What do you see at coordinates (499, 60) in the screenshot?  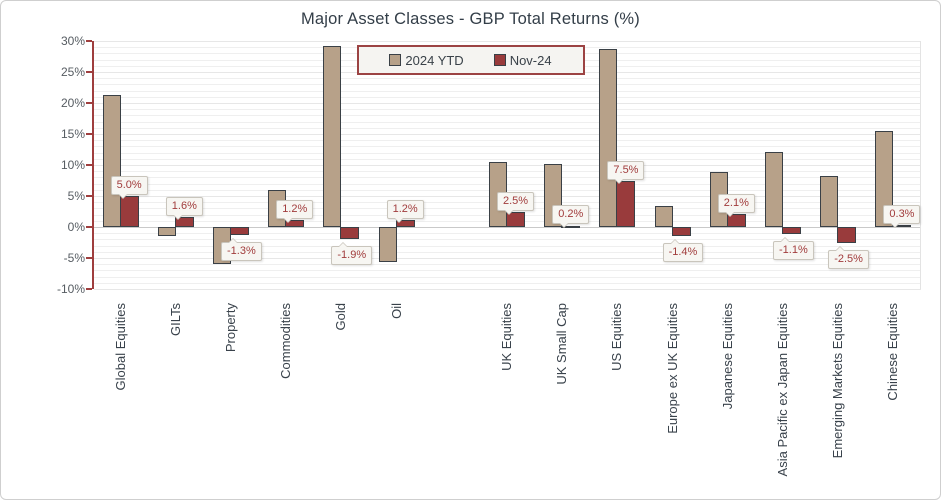 I see `legend-swatch-nov-24-icon` at bounding box center [499, 60].